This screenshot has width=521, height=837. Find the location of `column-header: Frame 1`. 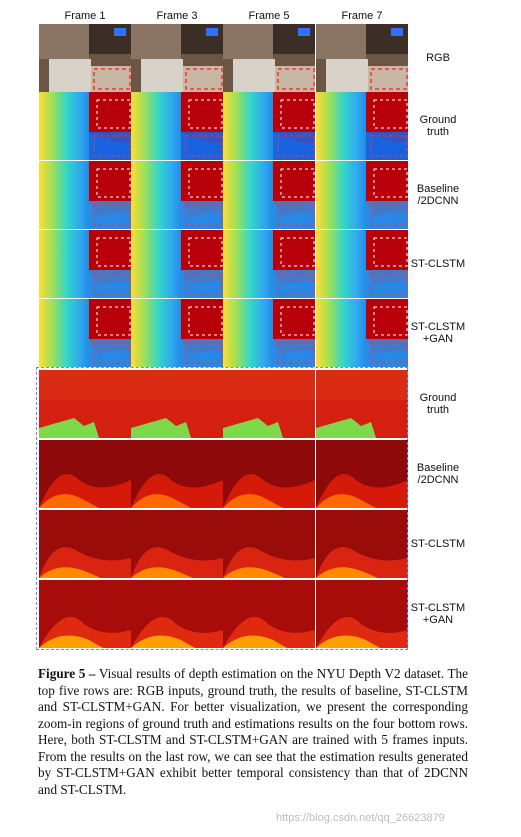

column-header: Frame 1 is located at coordinates (85, 16).